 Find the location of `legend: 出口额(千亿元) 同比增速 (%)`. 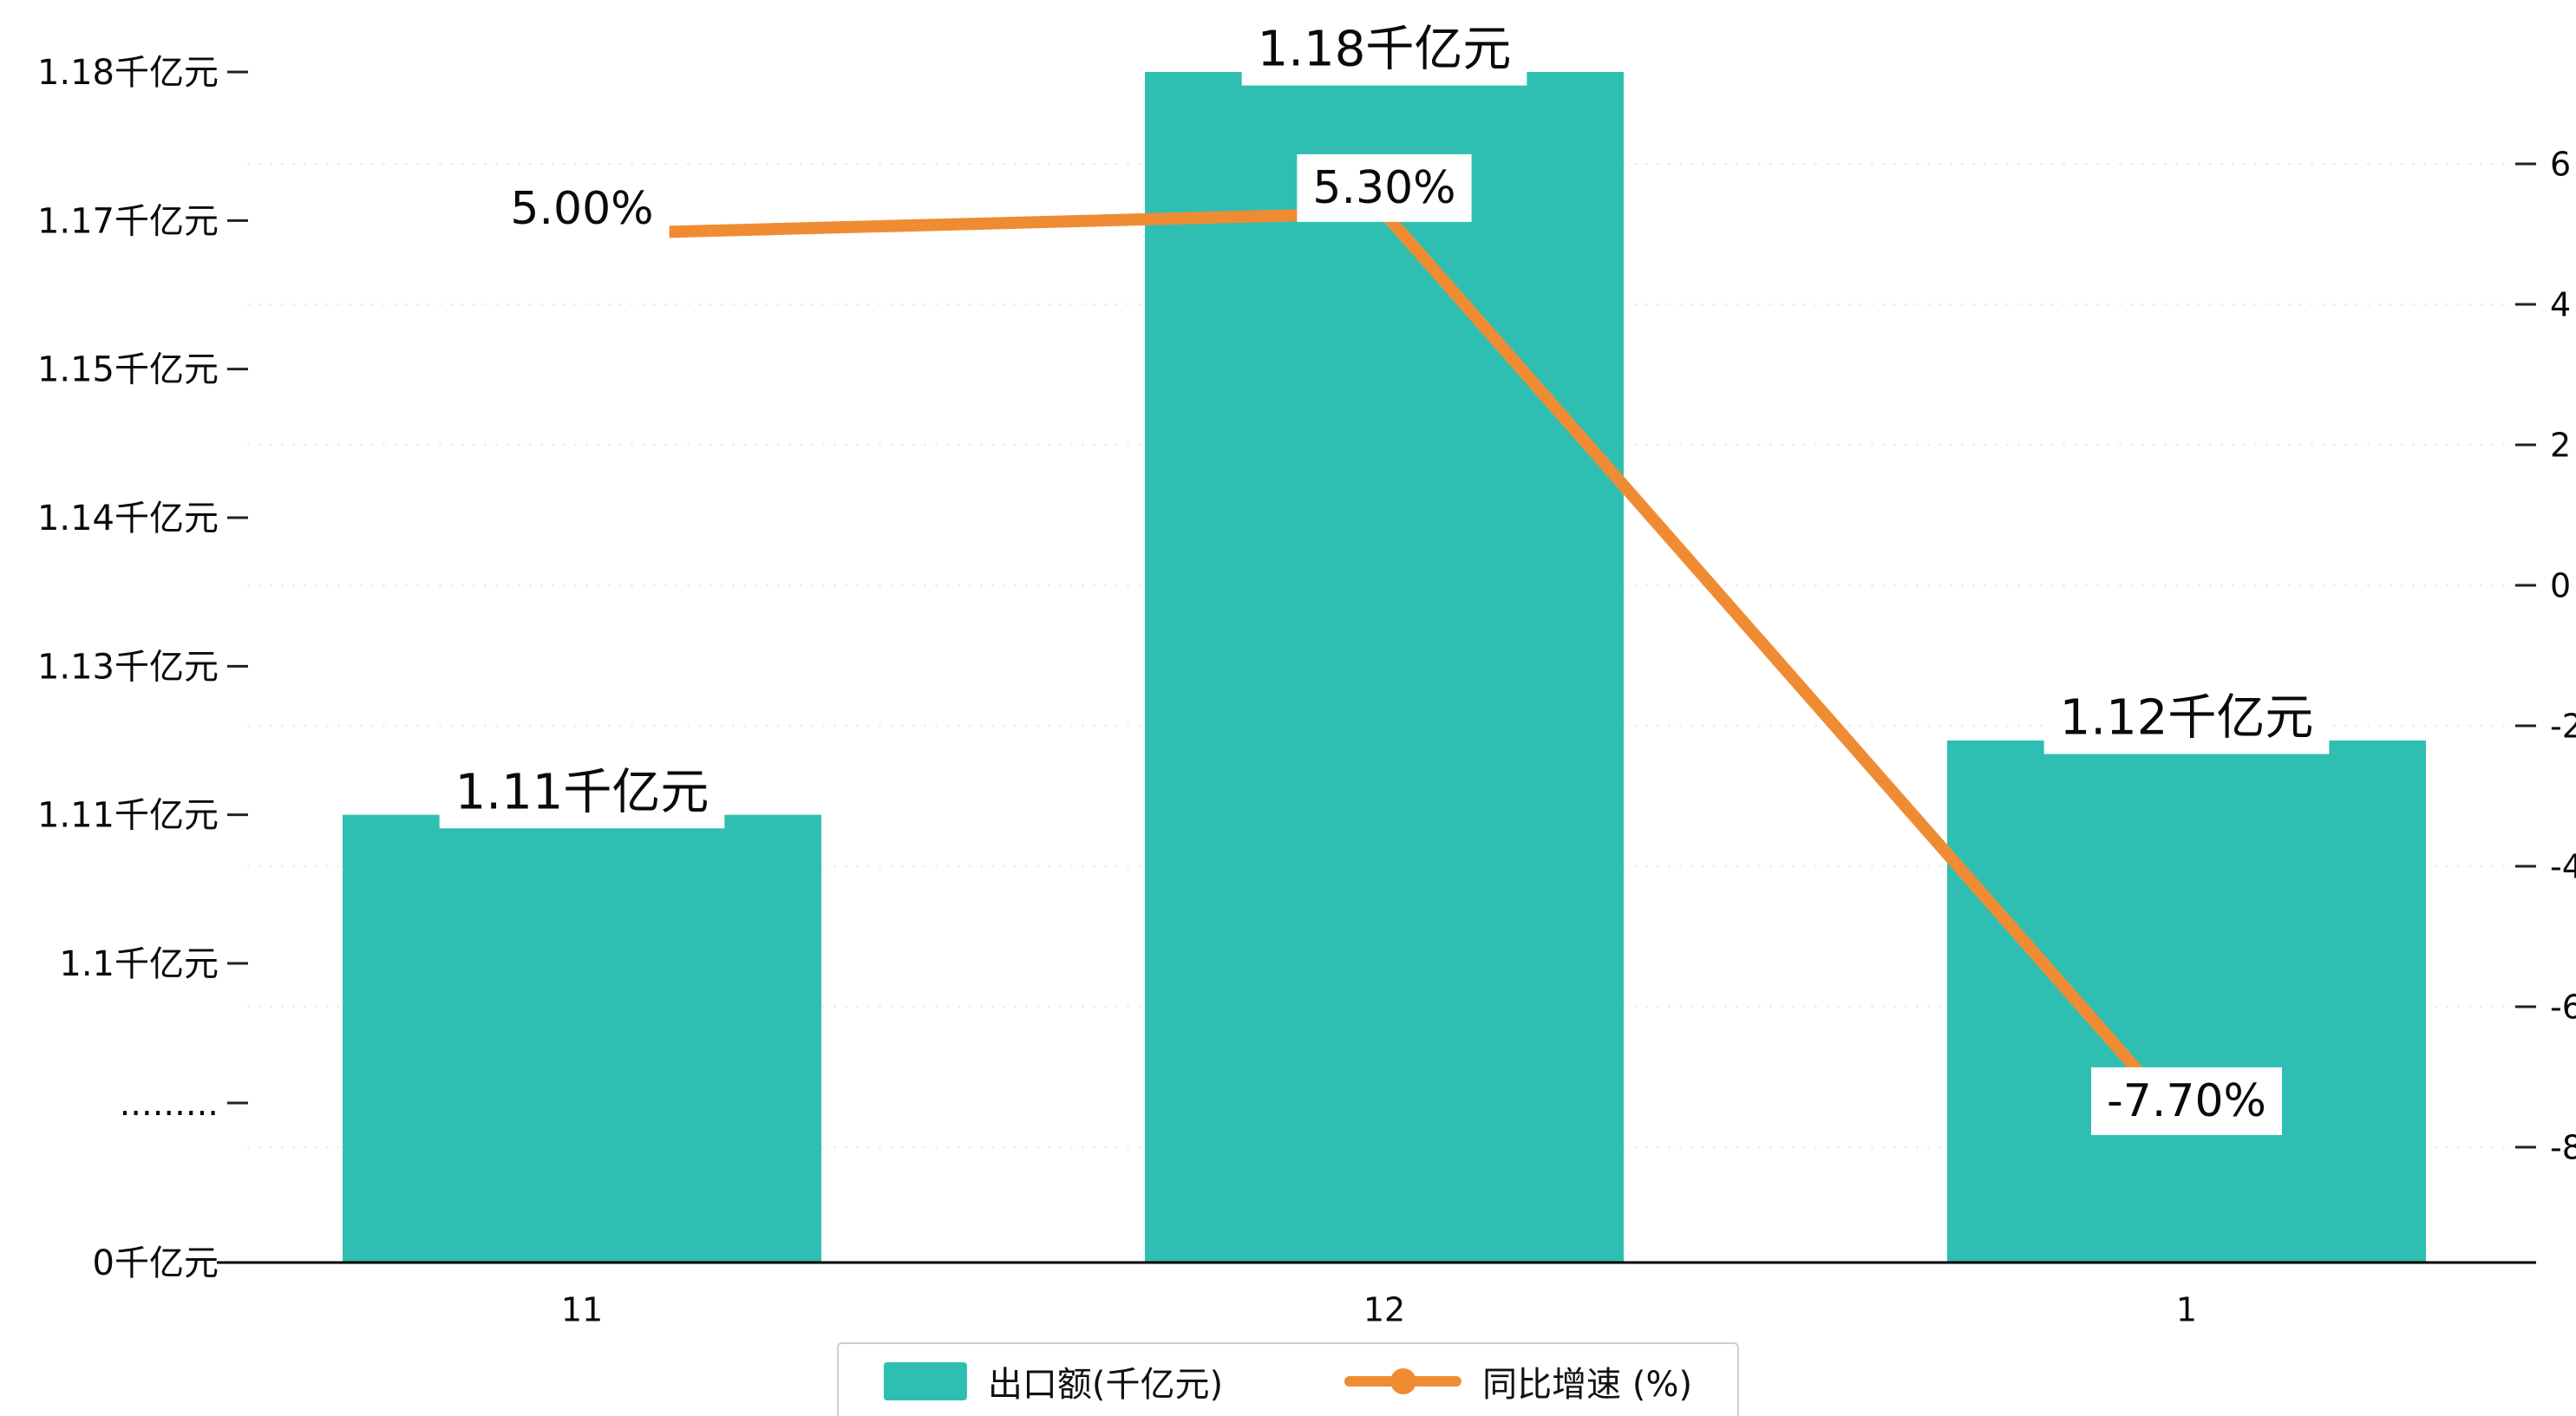

legend: 出口额(千亿元) 同比增速 (%) is located at coordinates (1288, 1379).